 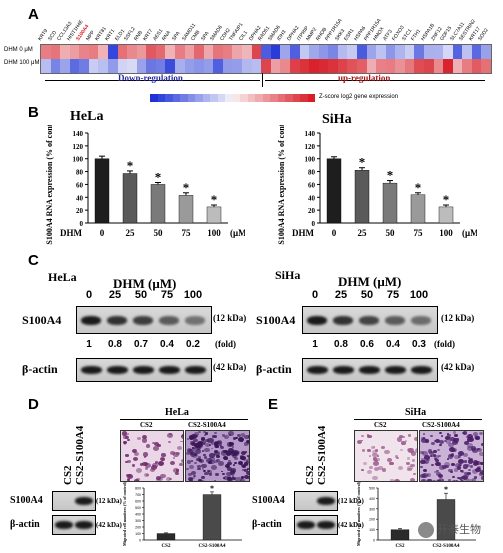 I want to click on e-row-actin: β-actin, so click(x=267, y=524).